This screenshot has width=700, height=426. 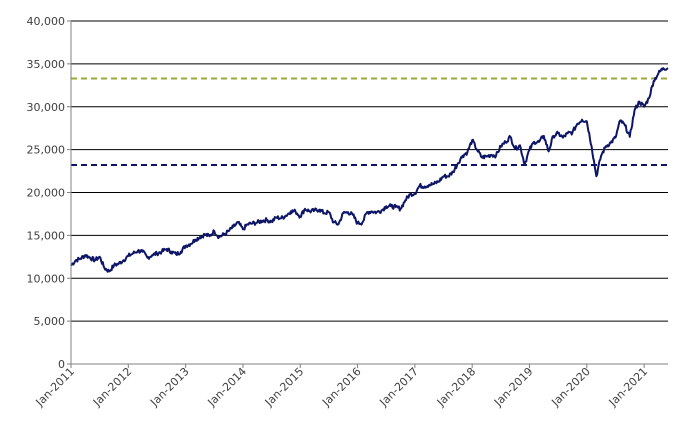 I want to click on x-tick-label: Jan-2013, so click(x=169, y=387).